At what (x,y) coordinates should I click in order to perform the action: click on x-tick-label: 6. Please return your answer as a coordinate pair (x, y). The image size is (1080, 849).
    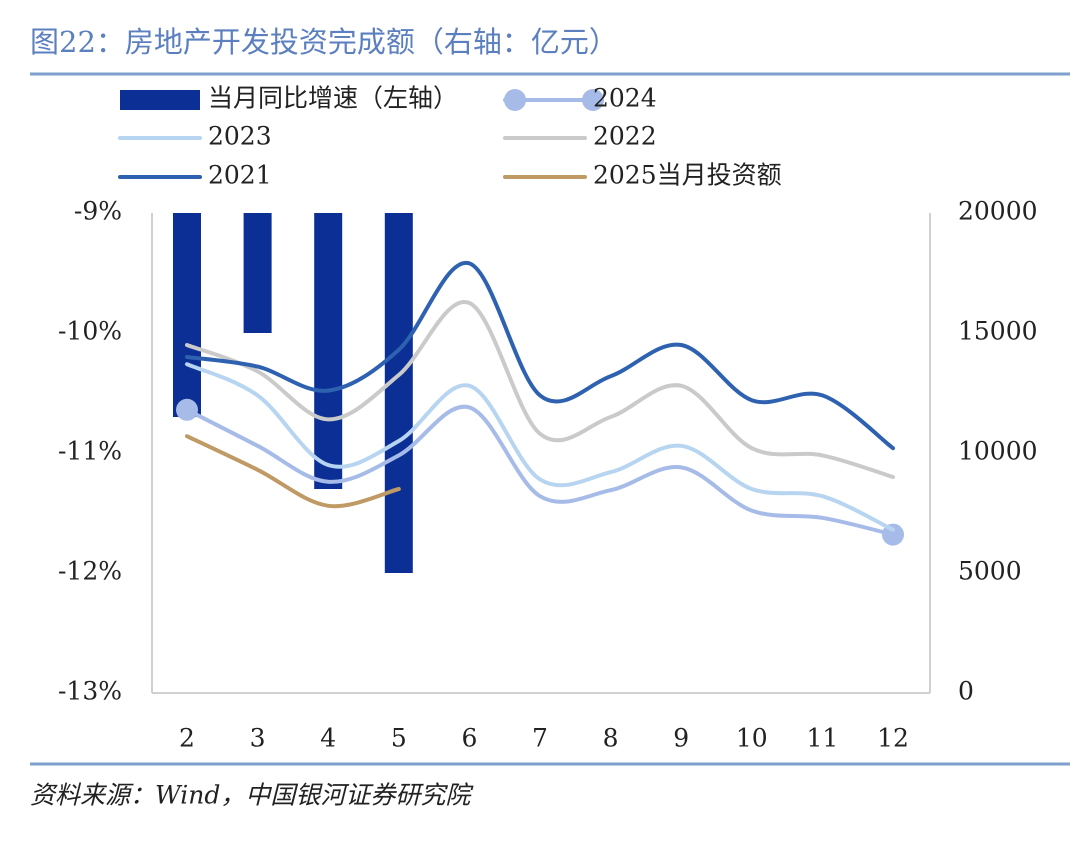
    Looking at the image, I should click on (469, 738).